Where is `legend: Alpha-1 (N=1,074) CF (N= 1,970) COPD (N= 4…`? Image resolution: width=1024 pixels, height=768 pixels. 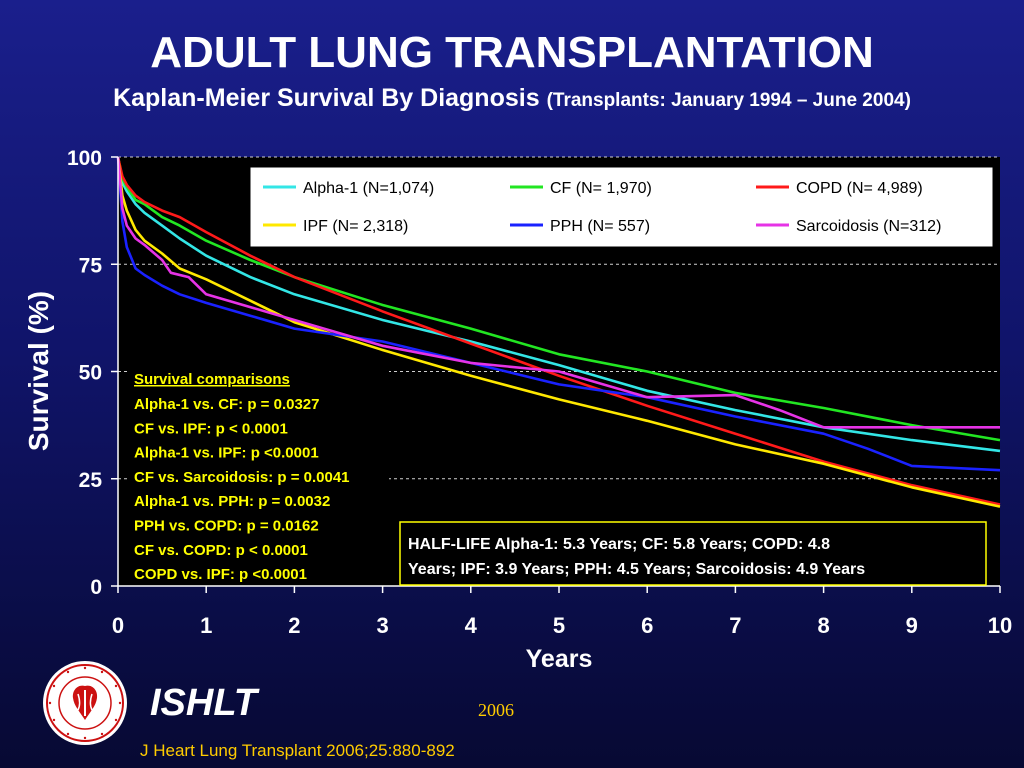
legend: Alpha-1 (N=1,074) CF (N= 1,970) COPD (N= 4… is located at coordinates (621, 207).